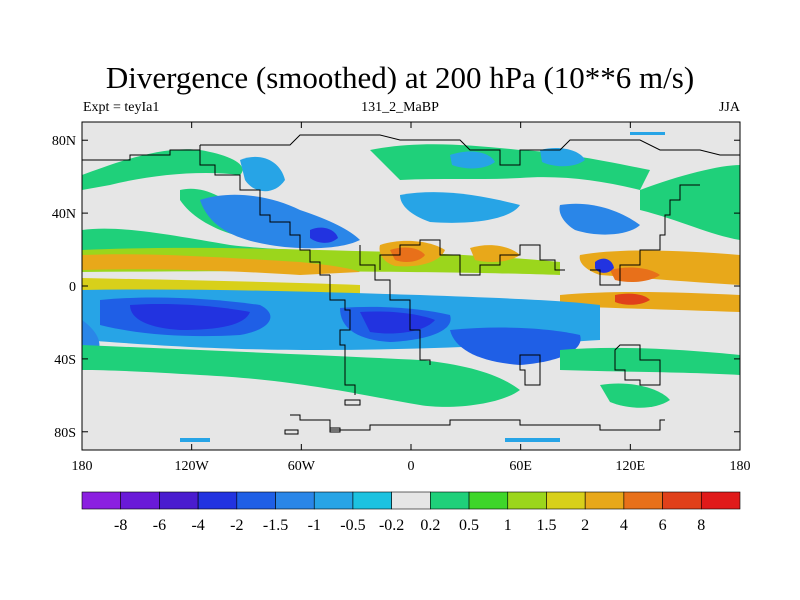 Image resolution: width=800 pixels, height=600 pixels. What do you see at coordinates (65, 360) in the screenshot?
I see `lat-tick-label: 40S` at bounding box center [65, 360].